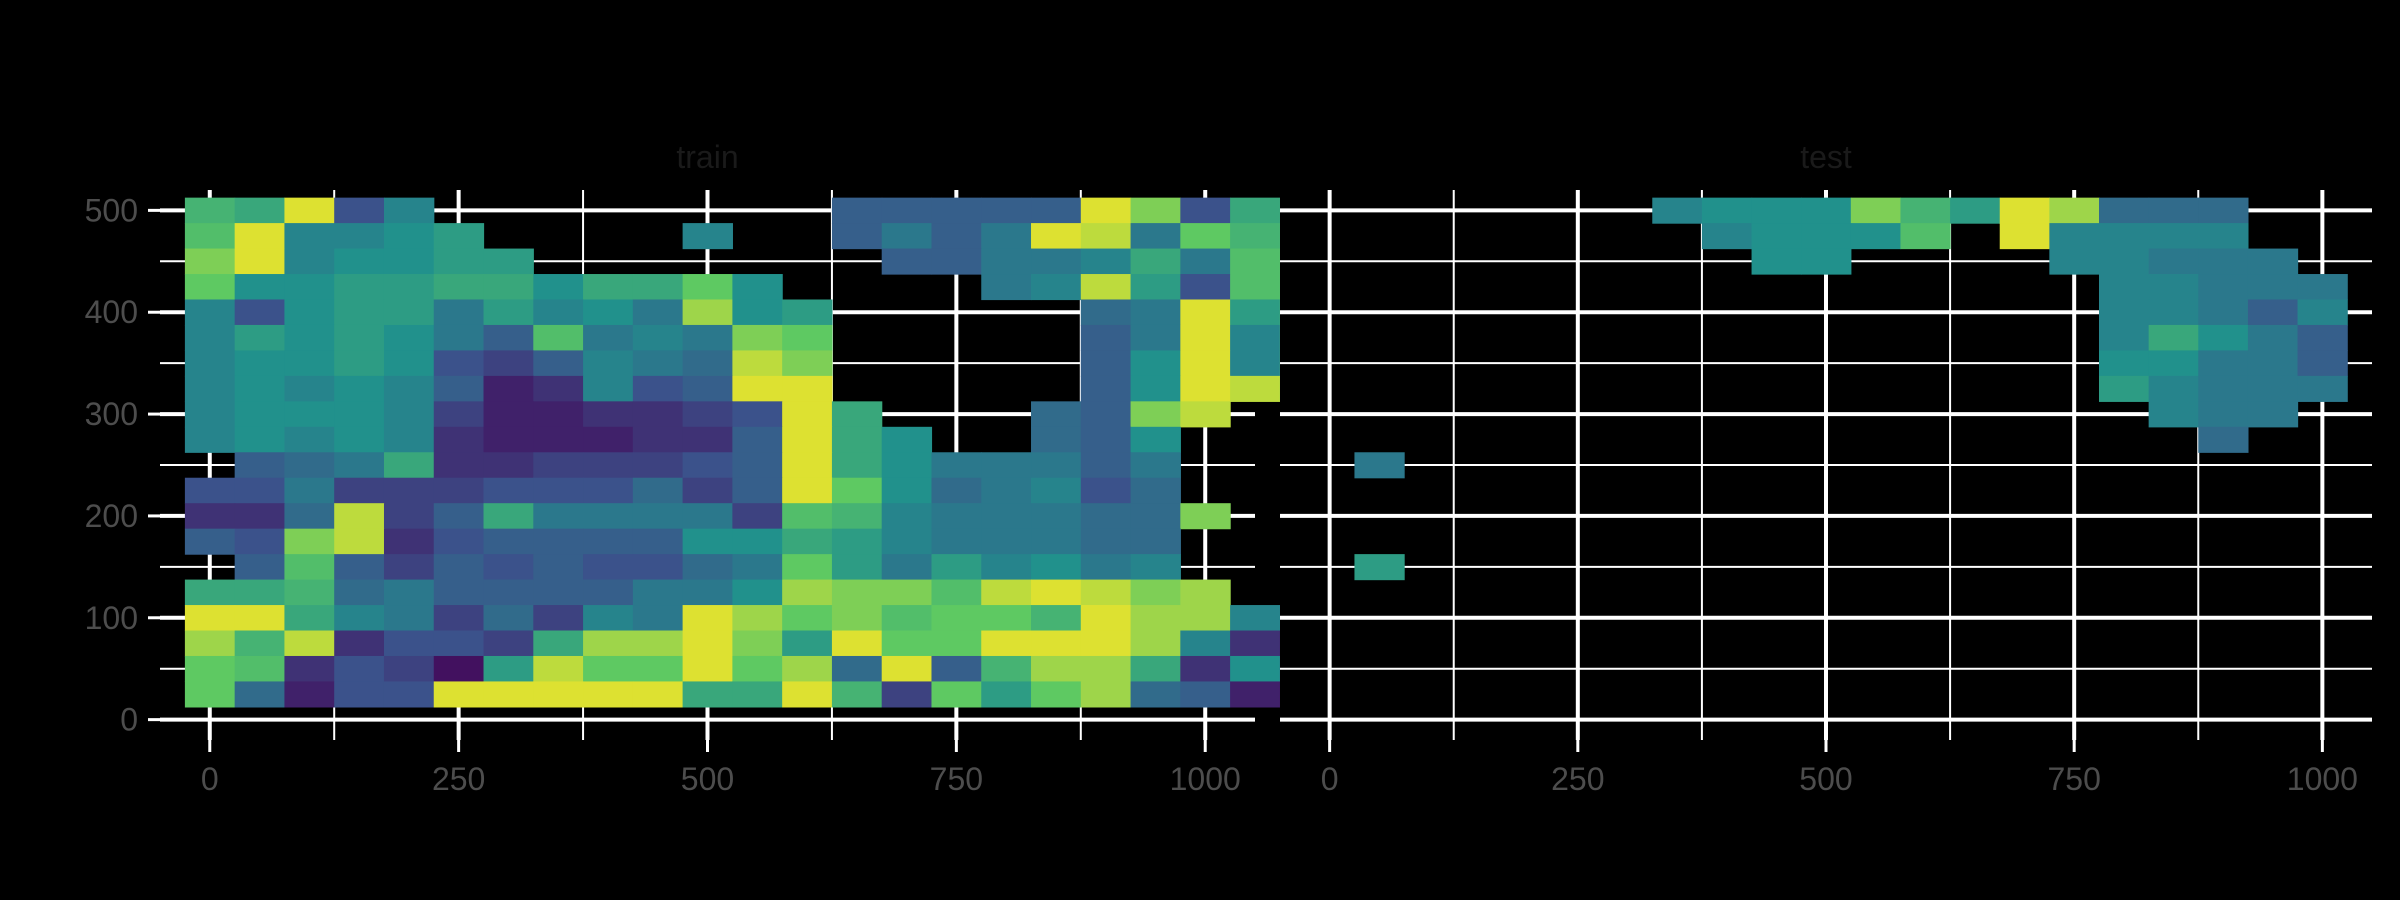 The height and width of the screenshot is (900, 2400). I want to click on y-tick-label: 0, so click(129, 720).